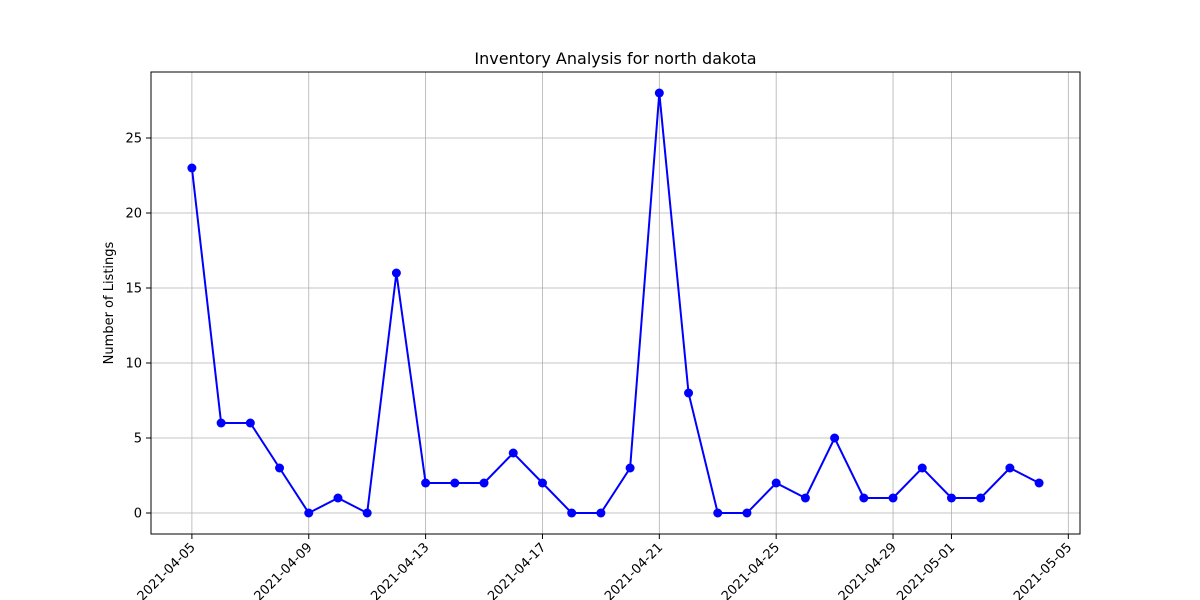 This screenshot has width=1200, height=600. I want to click on x-tick-label: 2021-04-21, so click(634, 570).